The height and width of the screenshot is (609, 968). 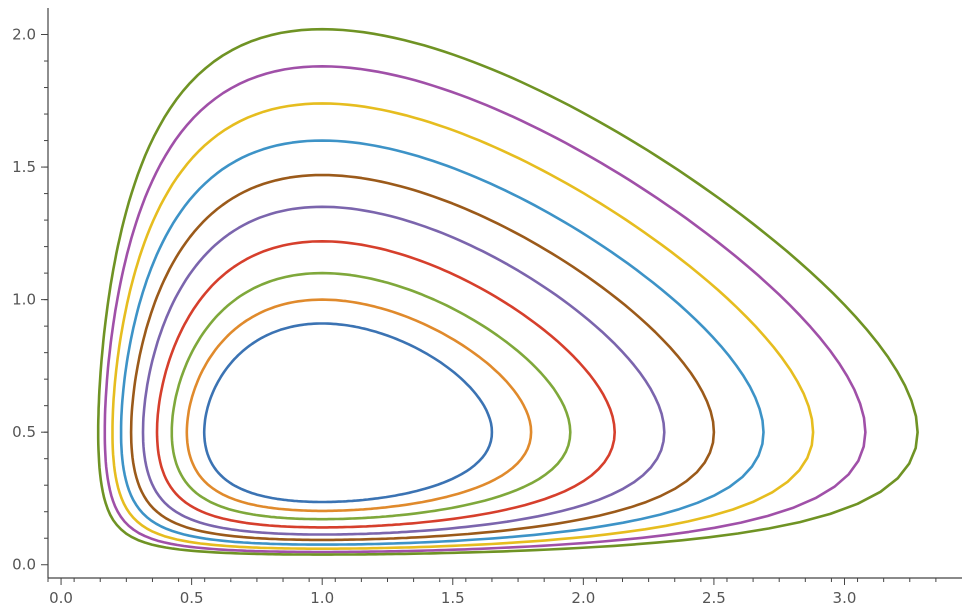 I want to click on x-tick-label: 2.0, so click(x=583, y=598).